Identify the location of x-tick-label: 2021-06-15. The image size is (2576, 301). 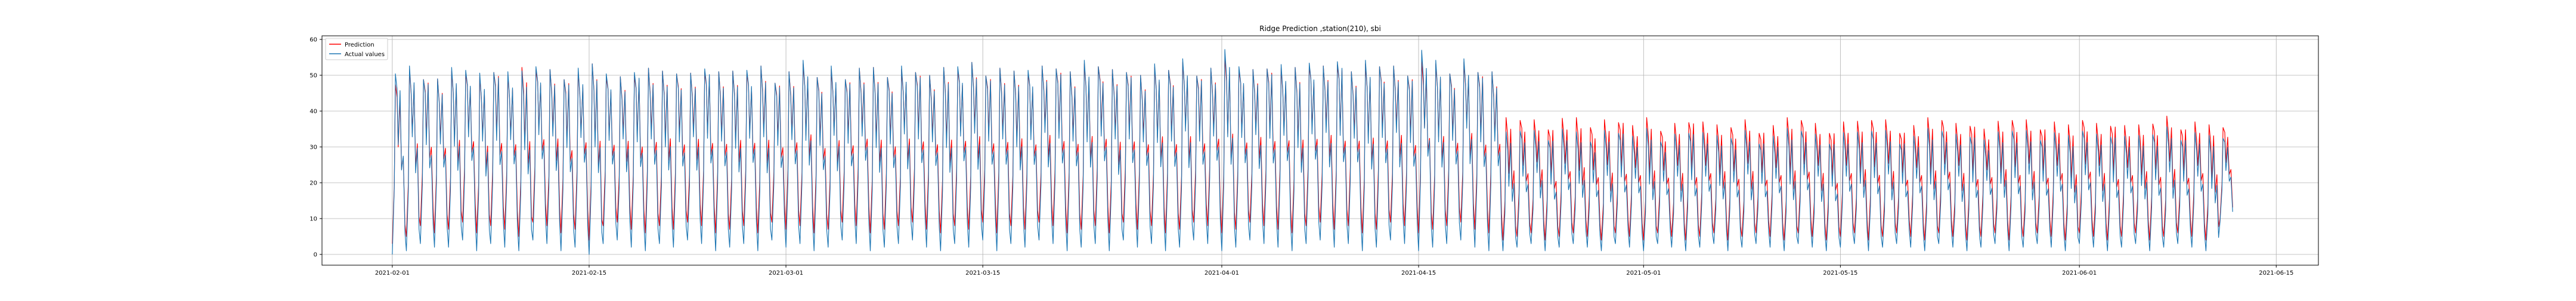
(2276, 273).